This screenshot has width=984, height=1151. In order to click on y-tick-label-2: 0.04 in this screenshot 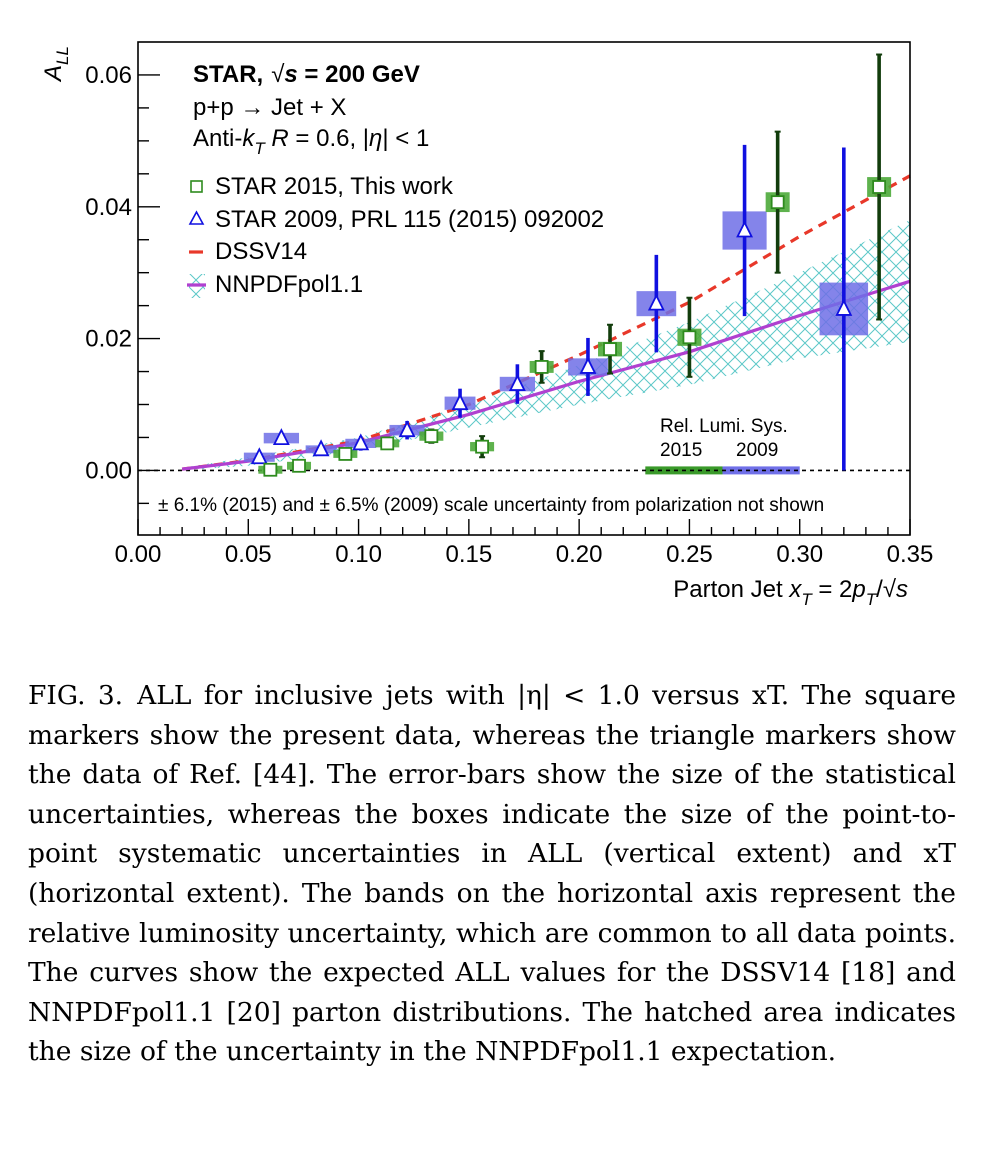, I will do `click(108, 207)`.